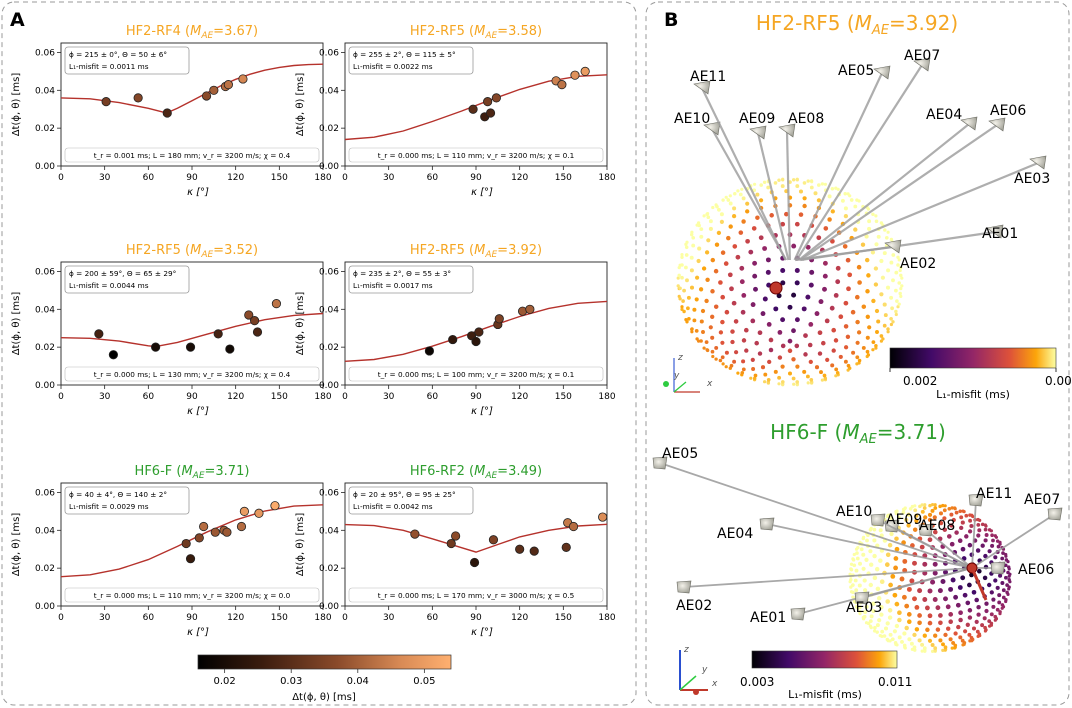 The width and height of the screenshot is (1072, 708). I want to click on subplot-title-mae: =3.67), so click(235, 31).